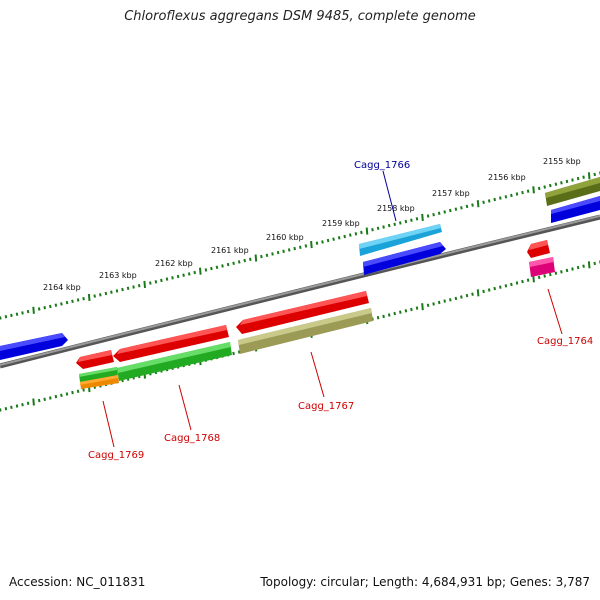 The height and width of the screenshot is (600, 600). Describe the element at coordinates (77, 582) in the screenshot. I see `accession-text: Accession: NC_011831` at that location.